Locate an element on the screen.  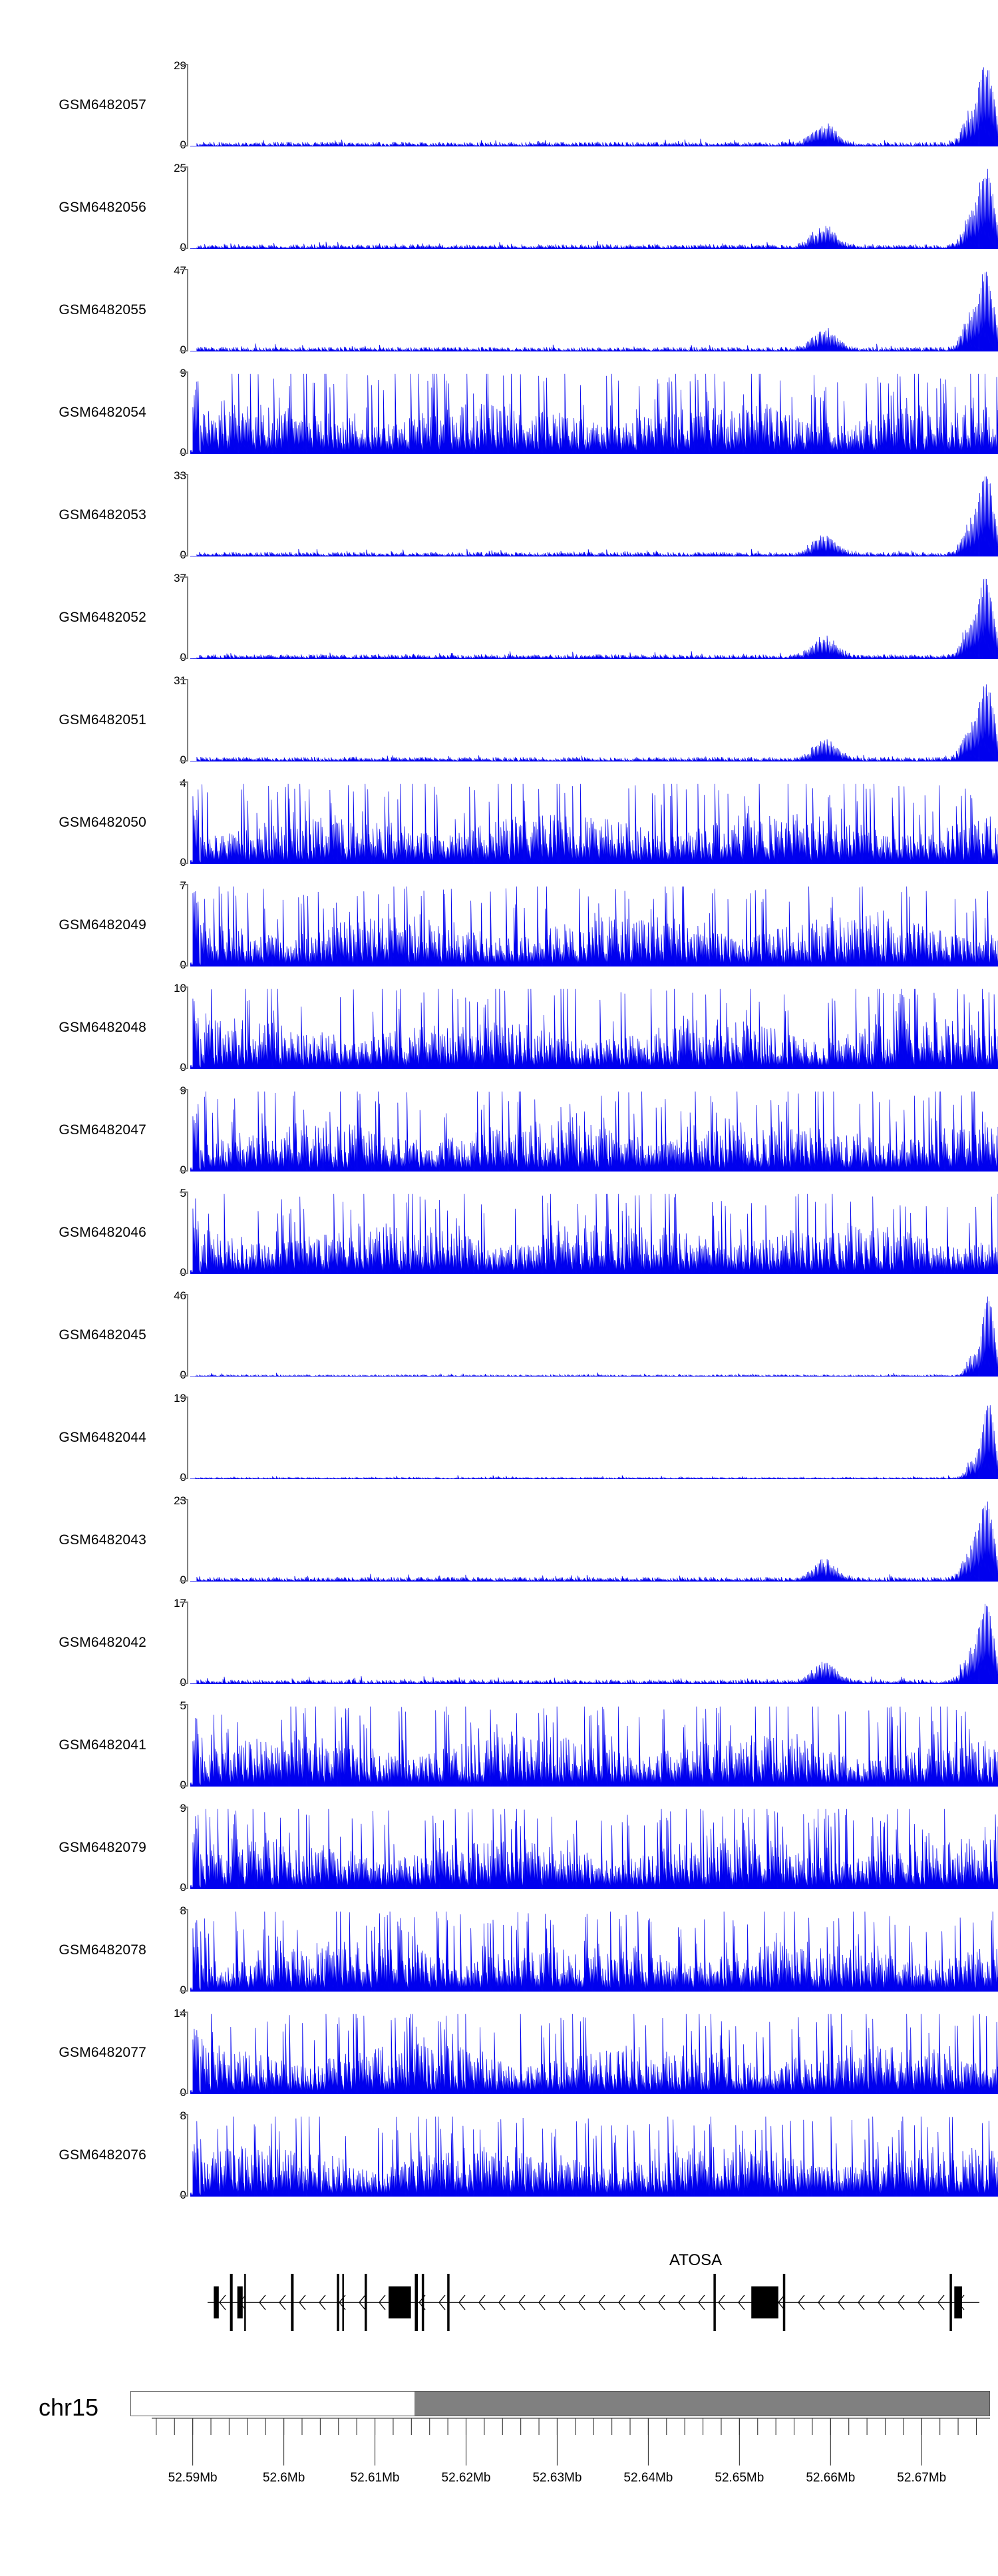
axis-tick-label: 52.63Mb is located at coordinates (557, 2478).